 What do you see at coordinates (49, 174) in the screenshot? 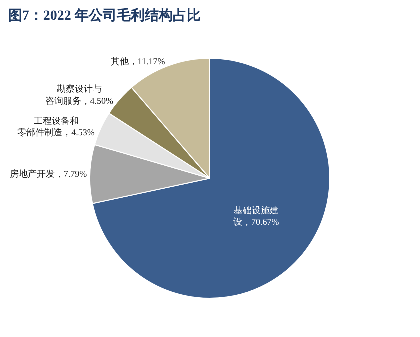
I see `slice-label: 房地产开发，7.79%` at bounding box center [49, 174].